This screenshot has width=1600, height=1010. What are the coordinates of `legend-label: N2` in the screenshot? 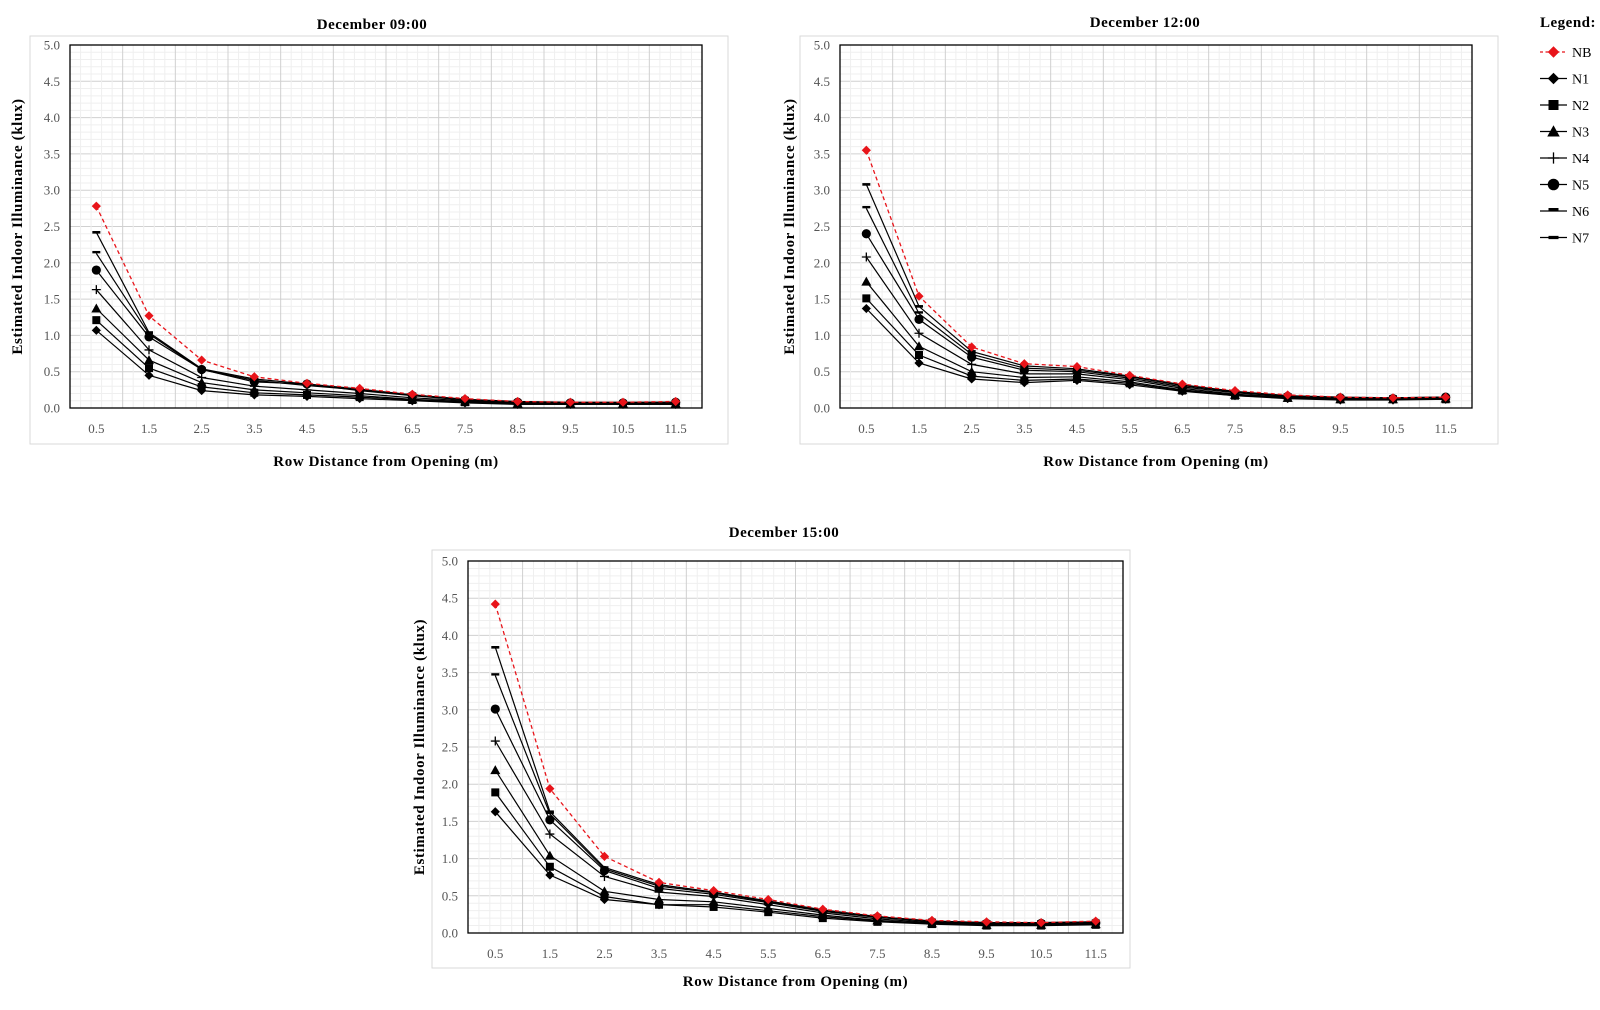 It's located at (1580, 106).